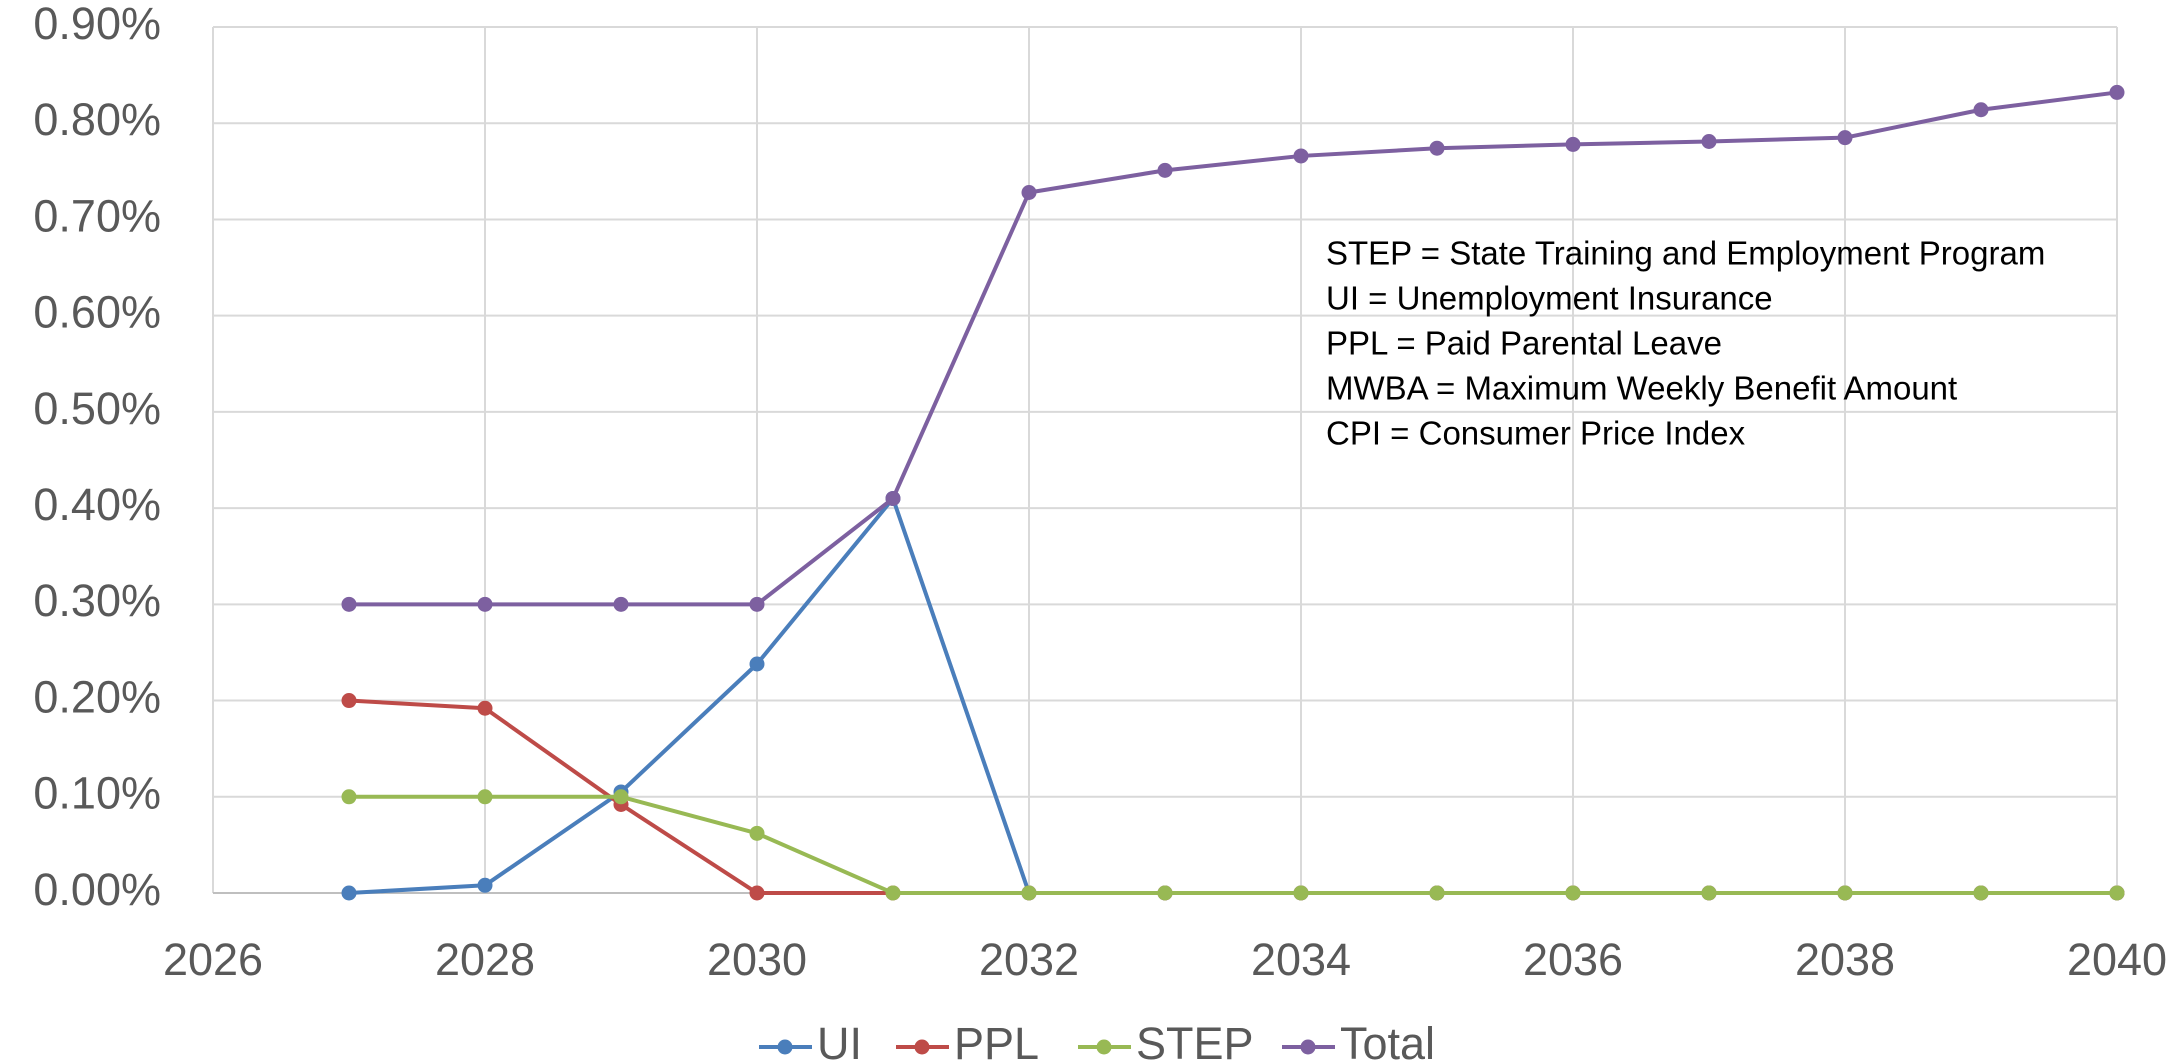  I want to click on y-tick-label: 0.50%, so click(97, 408).